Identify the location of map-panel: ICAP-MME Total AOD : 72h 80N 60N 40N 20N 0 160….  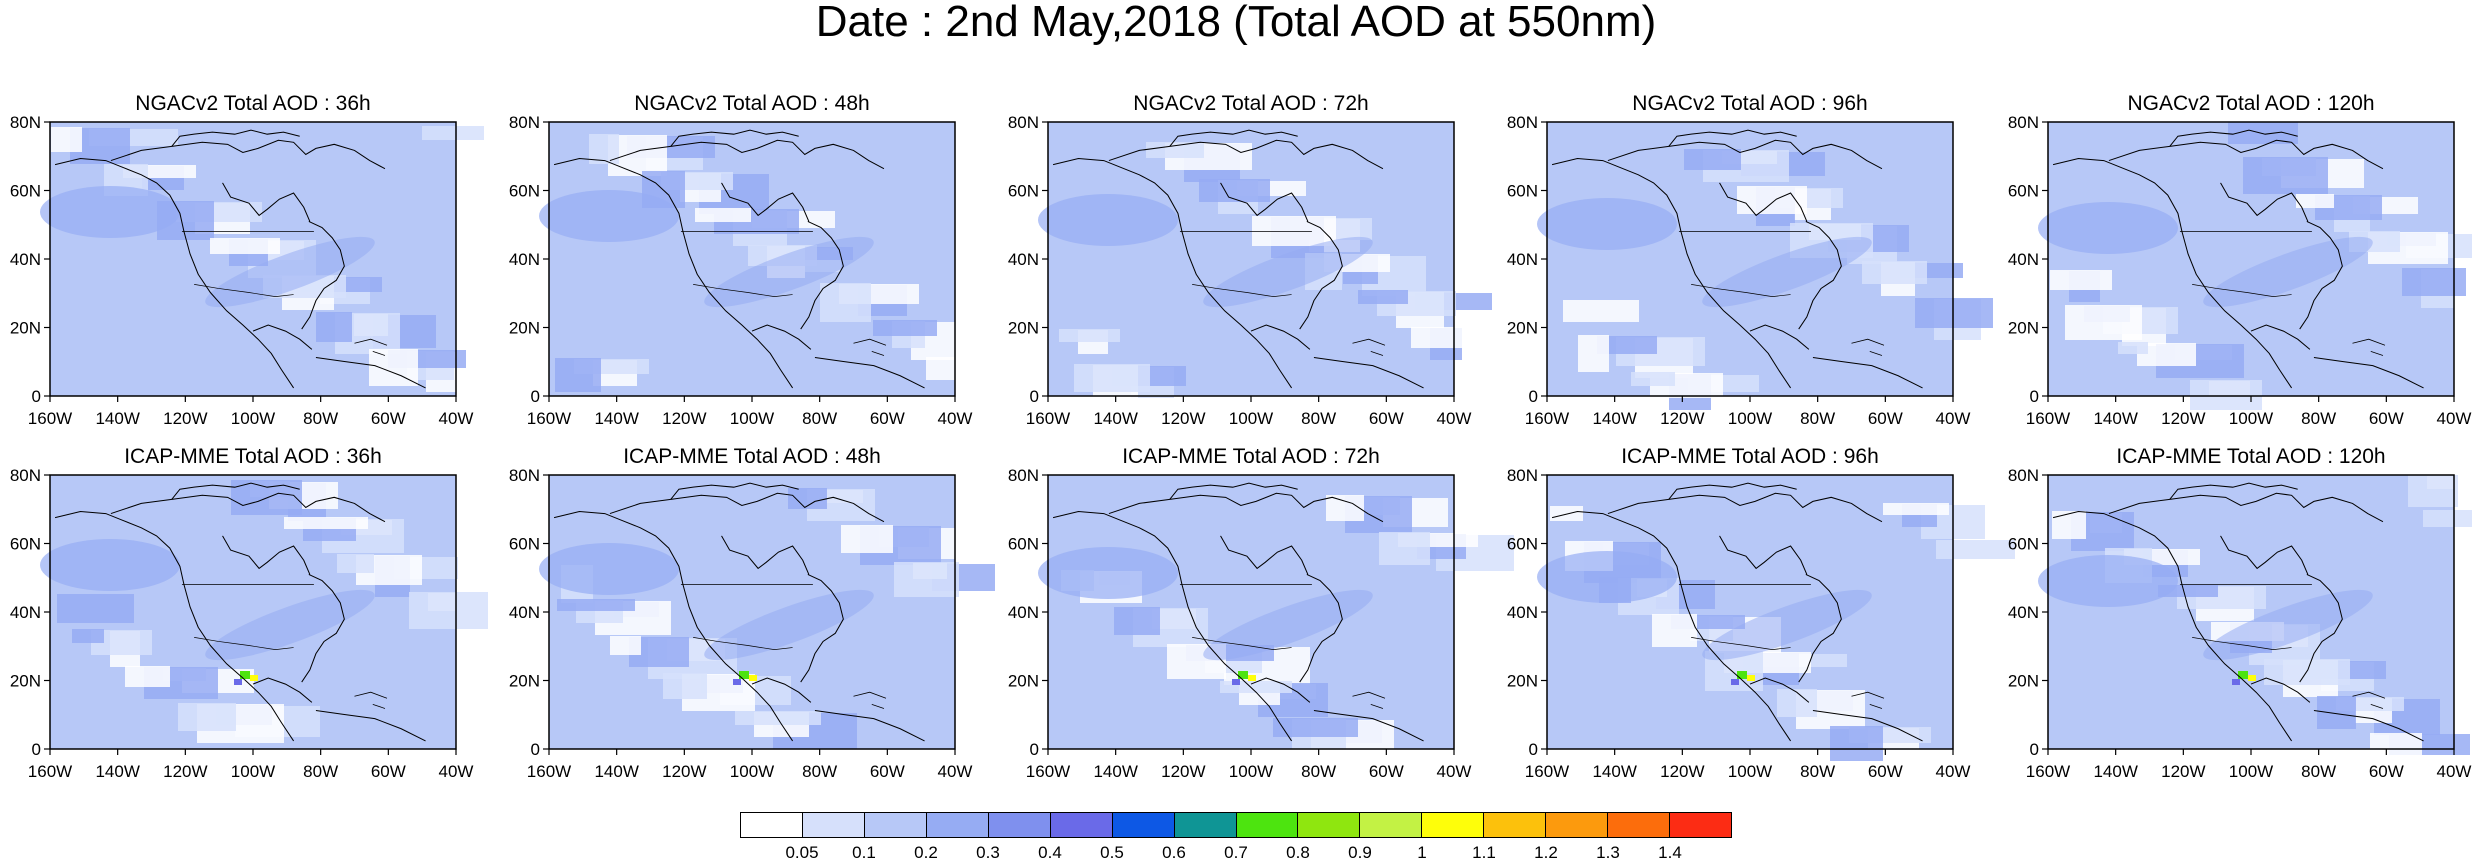
(1261, 613).